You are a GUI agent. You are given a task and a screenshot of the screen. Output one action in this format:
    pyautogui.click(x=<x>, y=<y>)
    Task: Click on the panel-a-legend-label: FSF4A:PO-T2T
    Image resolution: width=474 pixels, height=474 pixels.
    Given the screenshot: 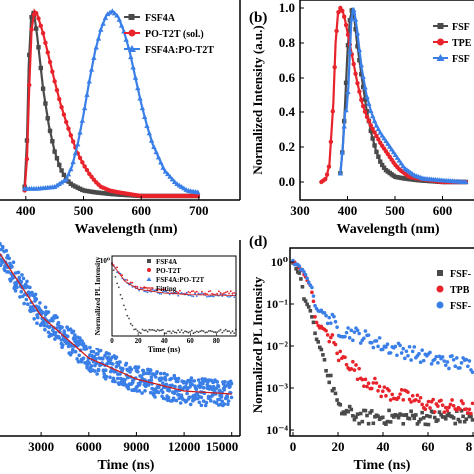 What is the action you would take?
    pyautogui.click(x=179, y=50)
    